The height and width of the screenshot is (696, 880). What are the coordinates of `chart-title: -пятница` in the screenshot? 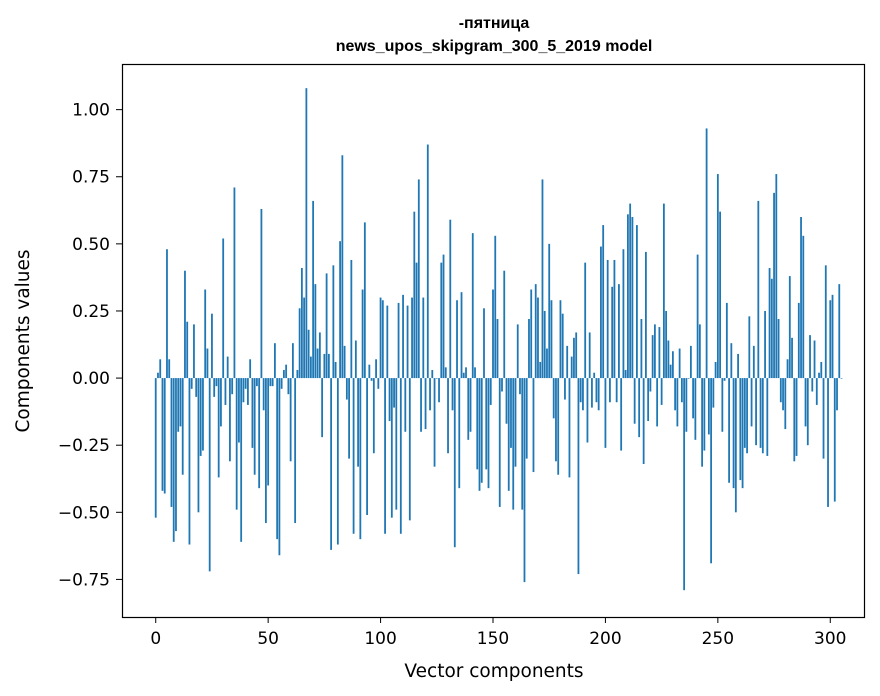 It's located at (494, 23).